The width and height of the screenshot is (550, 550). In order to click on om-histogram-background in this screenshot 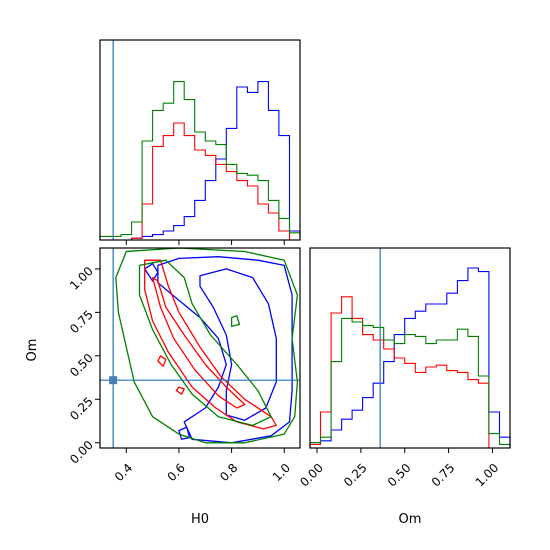, I will do `click(410, 348)`.